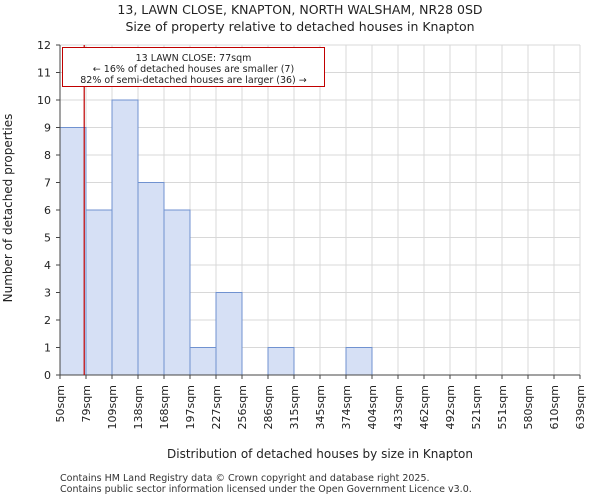 This screenshot has width=600, height=500. What do you see at coordinates (138, 407) in the screenshot?
I see `x-tick-label: 138sqm` at bounding box center [138, 407].